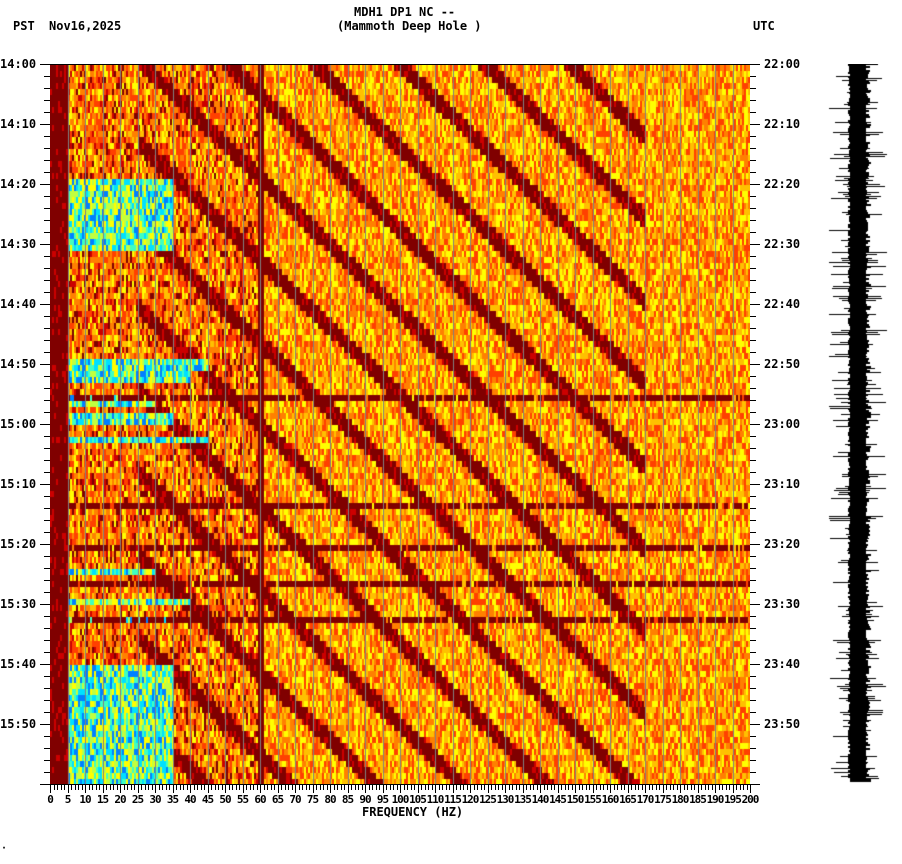 Image resolution: width=902 pixels, height=864 pixels. I want to click on x-tick-label: 40, so click(190, 799).